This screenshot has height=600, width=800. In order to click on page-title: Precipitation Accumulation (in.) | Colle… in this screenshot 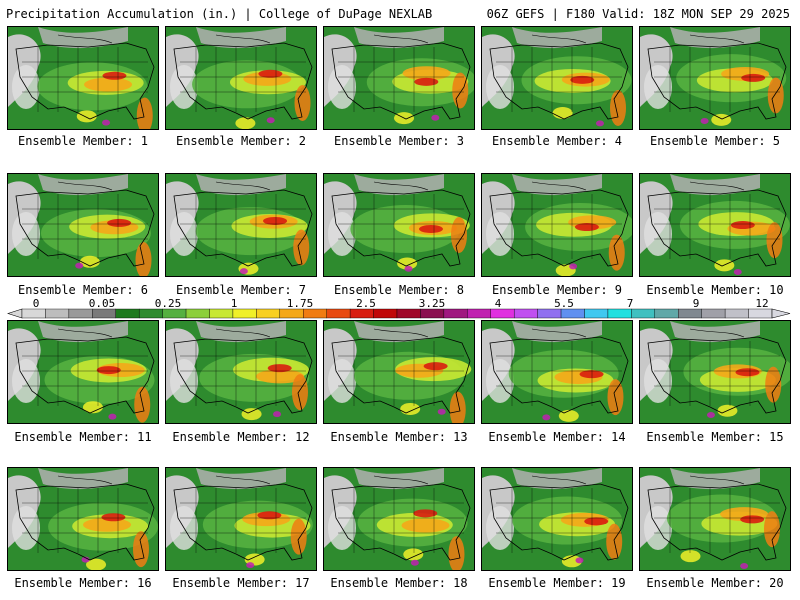, I will do `click(219, 14)`.